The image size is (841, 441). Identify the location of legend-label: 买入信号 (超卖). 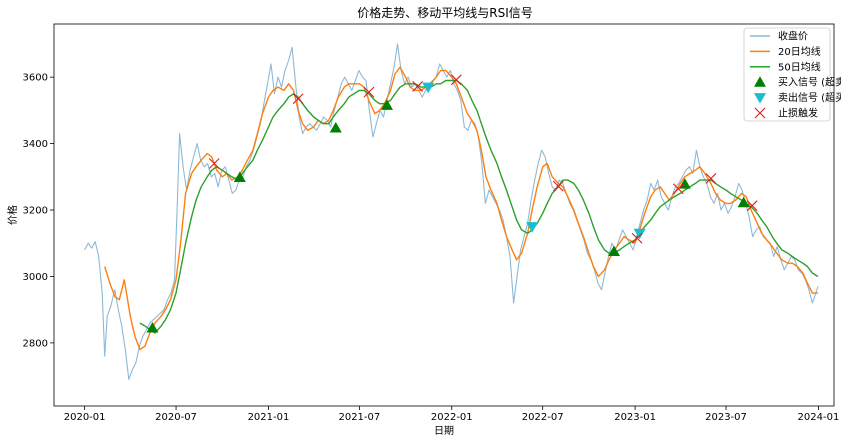
(809, 82).